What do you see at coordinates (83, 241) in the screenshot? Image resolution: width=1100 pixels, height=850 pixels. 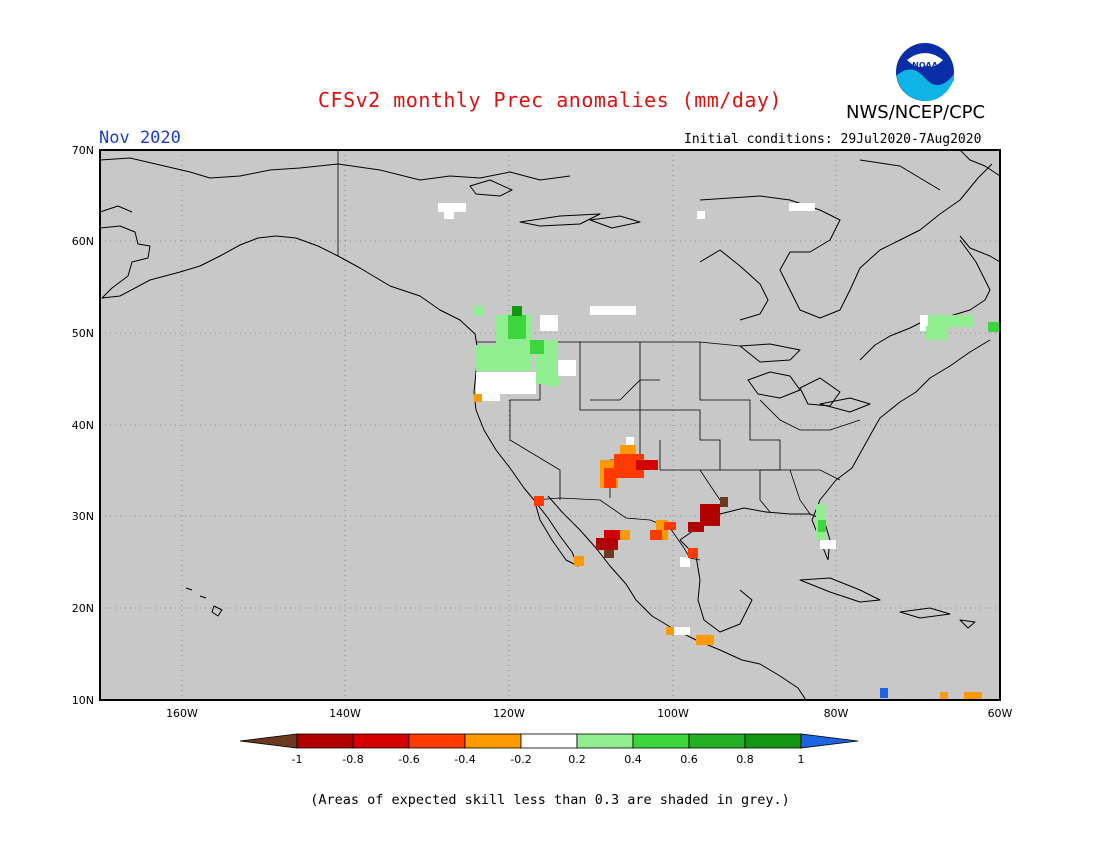 I see `lat-tick-label: 60N` at bounding box center [83, 241].